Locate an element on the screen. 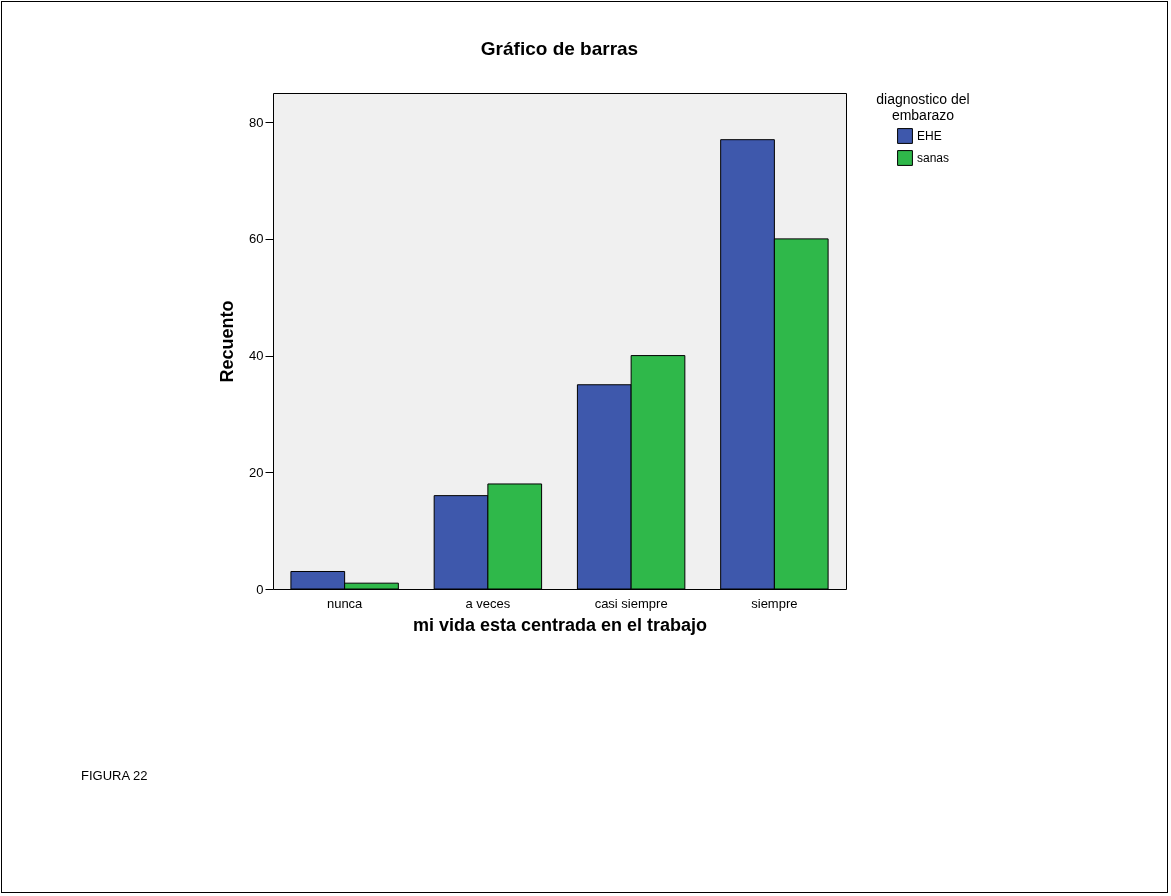 This screenshot has width=1171, height=896. y-tick-label: 20 is located at coordinates (256, 472).